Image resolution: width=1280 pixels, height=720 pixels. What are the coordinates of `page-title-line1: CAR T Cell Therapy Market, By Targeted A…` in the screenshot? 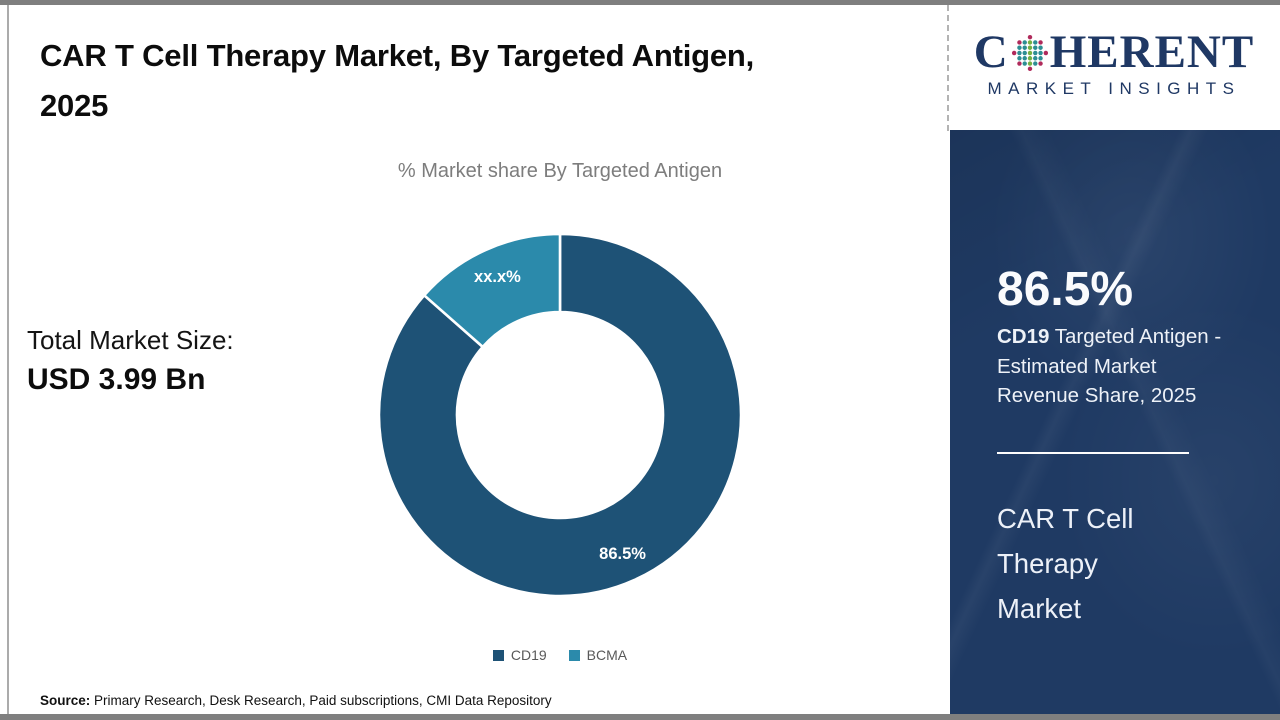 It's located at (397, 55).